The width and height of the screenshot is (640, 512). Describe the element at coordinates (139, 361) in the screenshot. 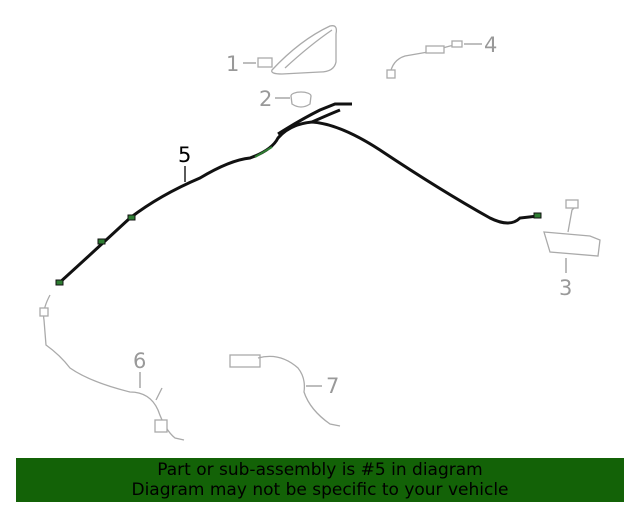

I see `callout-6: 6` at that location.